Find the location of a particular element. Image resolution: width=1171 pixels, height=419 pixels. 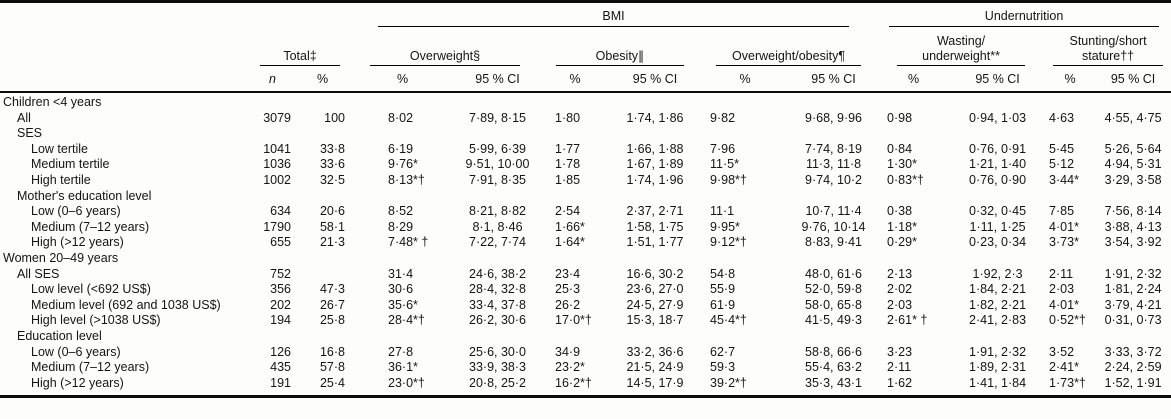

col-header-total-pct: % is located at coordinates (322, 79).